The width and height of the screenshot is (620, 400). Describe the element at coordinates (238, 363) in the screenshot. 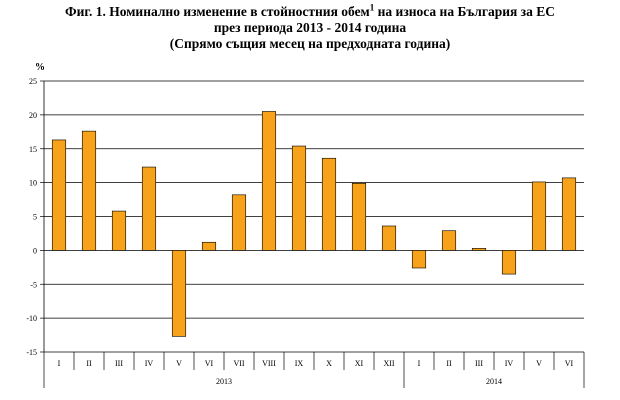

I see `x-tick-label-7: VII` at that location.